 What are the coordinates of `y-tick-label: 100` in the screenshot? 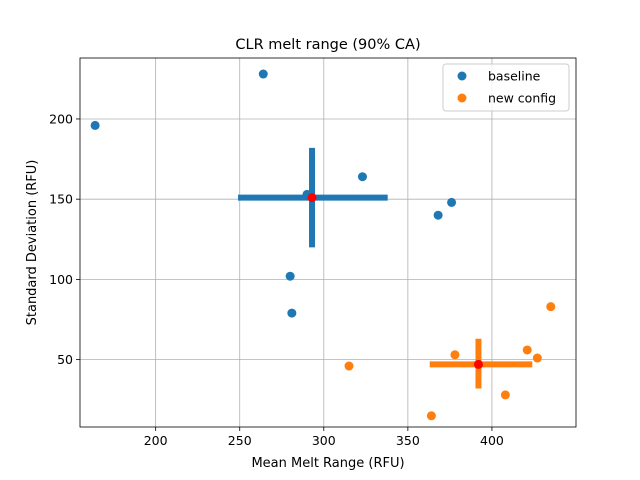 It's located at (61, 279).